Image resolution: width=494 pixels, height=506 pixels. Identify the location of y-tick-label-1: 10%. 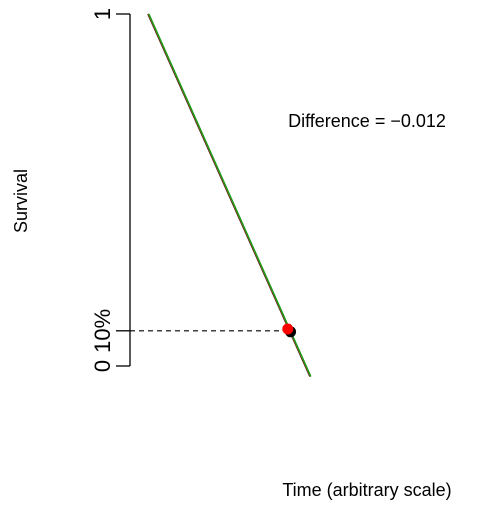
(102, 331).